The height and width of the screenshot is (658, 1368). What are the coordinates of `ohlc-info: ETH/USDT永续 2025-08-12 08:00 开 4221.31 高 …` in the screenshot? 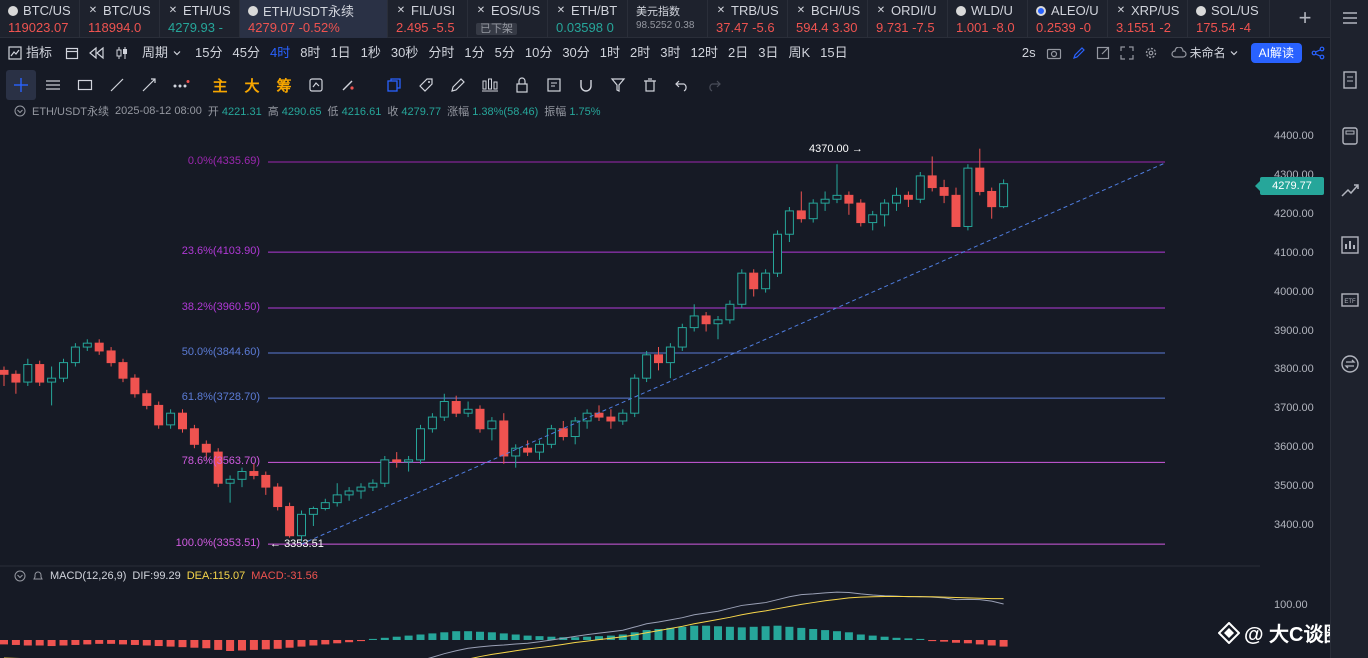 It's located at (307, 111).